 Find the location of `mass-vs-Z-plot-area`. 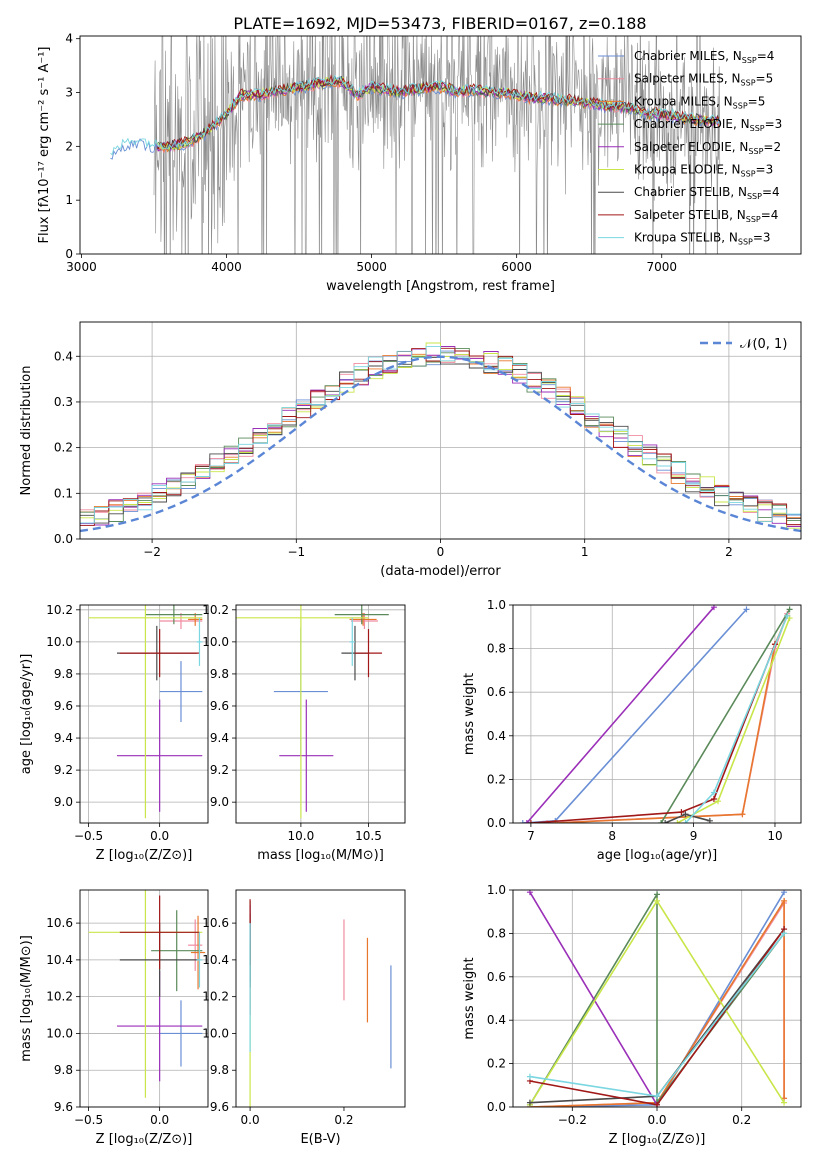

mass-vs-Z-plot-area is located at coordinates (144, 998).